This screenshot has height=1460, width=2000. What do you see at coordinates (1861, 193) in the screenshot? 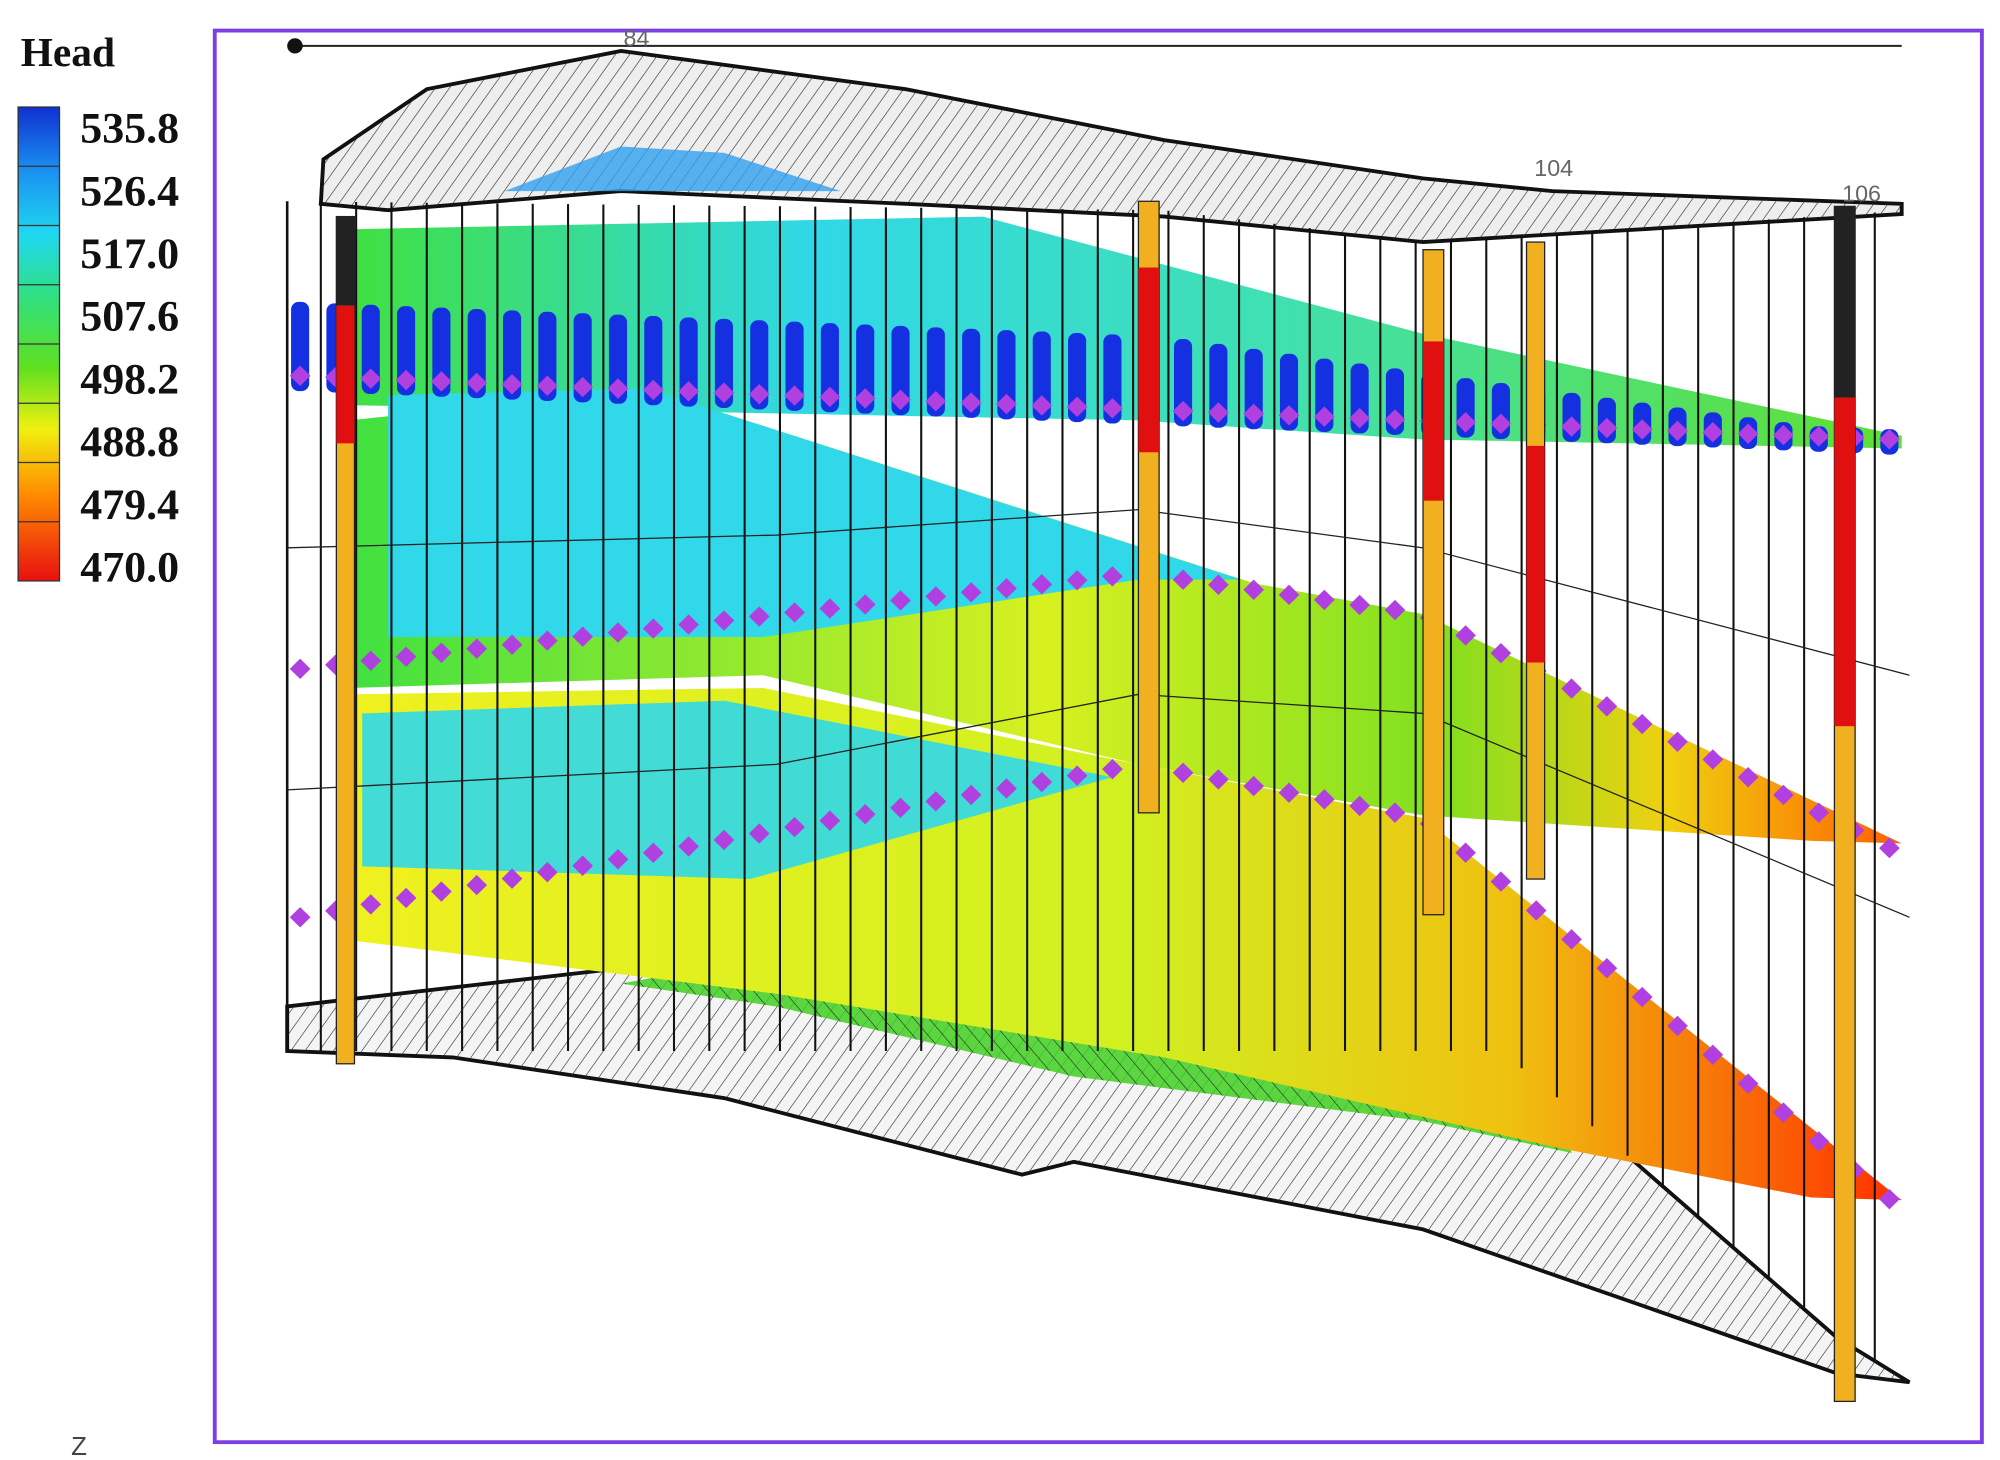
I see `well-label: 106` at bounding box center [1861, 193].